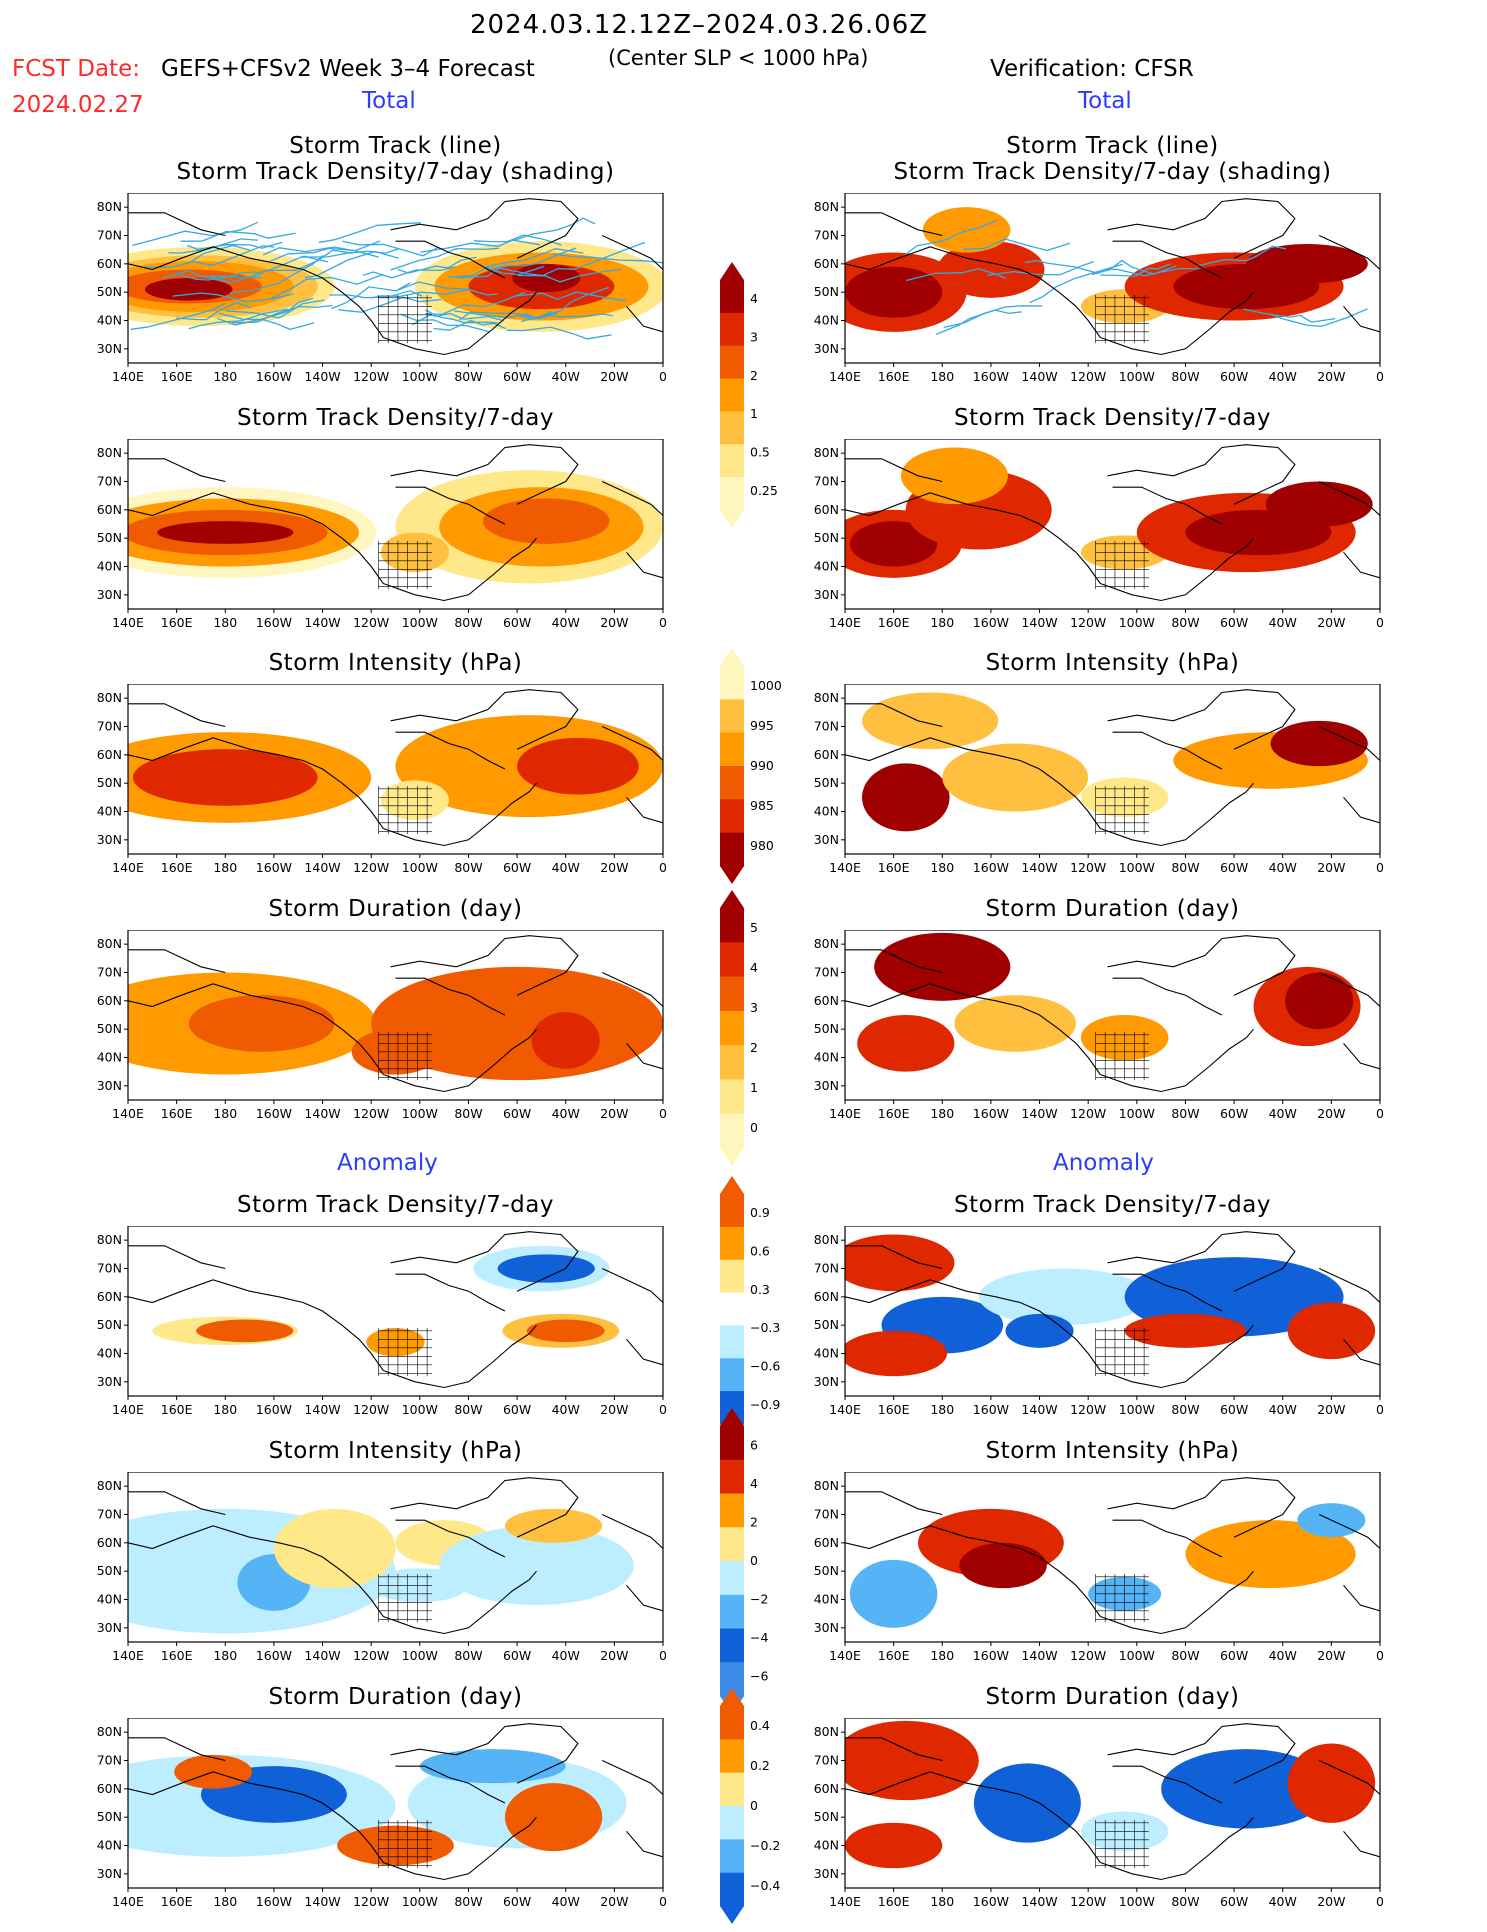  Describe the element at coordinates (754, 1047) in the screenshot. I see `colorbar-label: 2` at that location.